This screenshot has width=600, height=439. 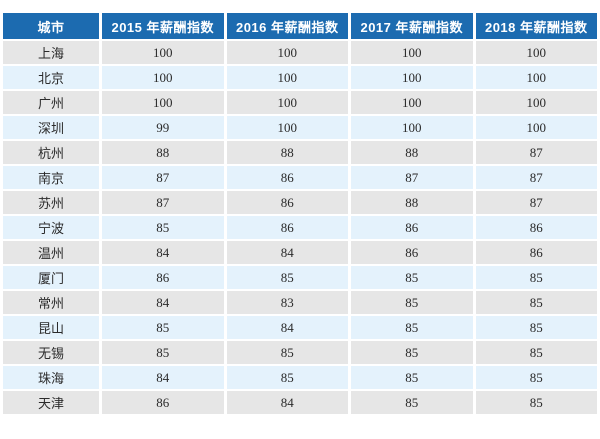 I want to click on table-row: 杭州 88 88 88 87, so click(x=300, y=152).